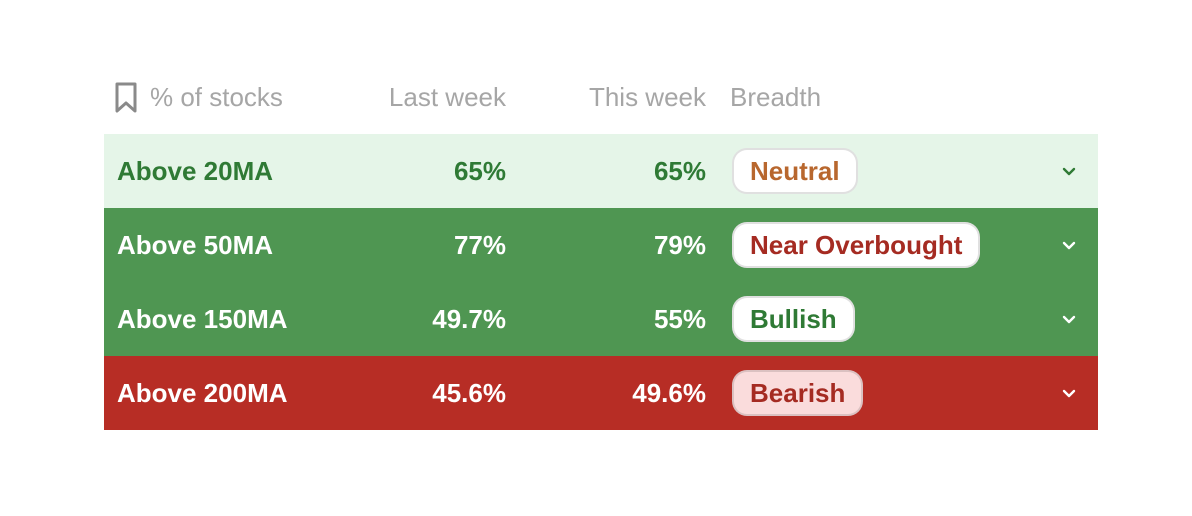  I want to click on breadth-badge: Near Overbought, so click(856, 245).